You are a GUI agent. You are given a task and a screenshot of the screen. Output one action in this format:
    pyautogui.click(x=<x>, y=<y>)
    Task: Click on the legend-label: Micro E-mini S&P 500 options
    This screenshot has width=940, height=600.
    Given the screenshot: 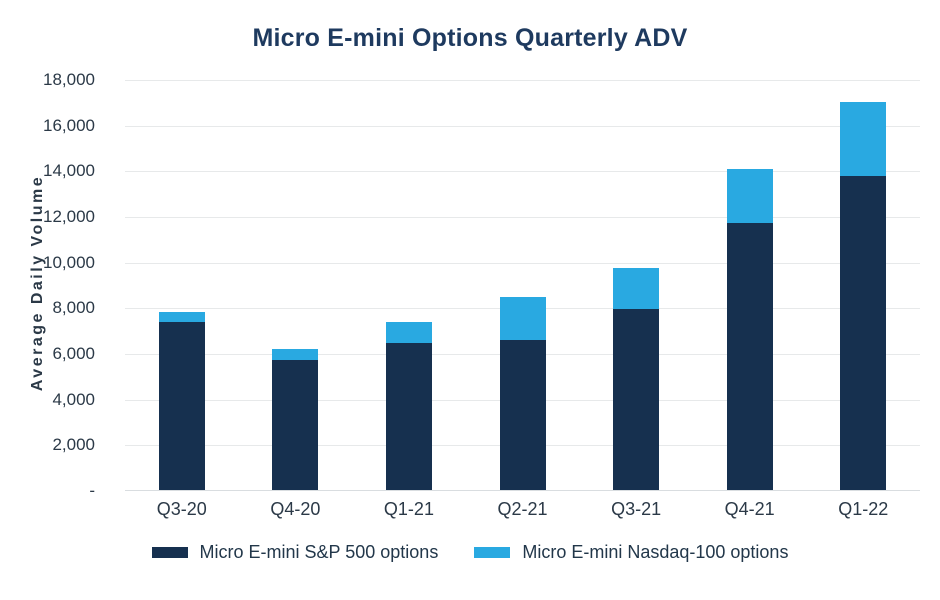 What is the action you would take?
    pyautogui.click(x=319, y=552)
    